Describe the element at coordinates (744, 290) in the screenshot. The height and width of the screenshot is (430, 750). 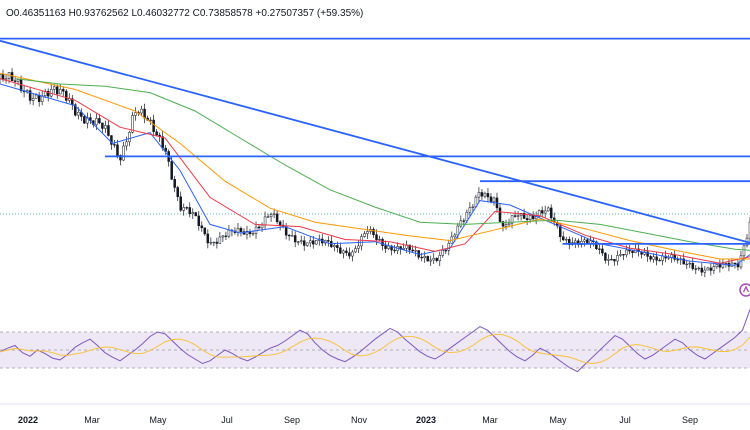
I see `alert-icon` at that location.